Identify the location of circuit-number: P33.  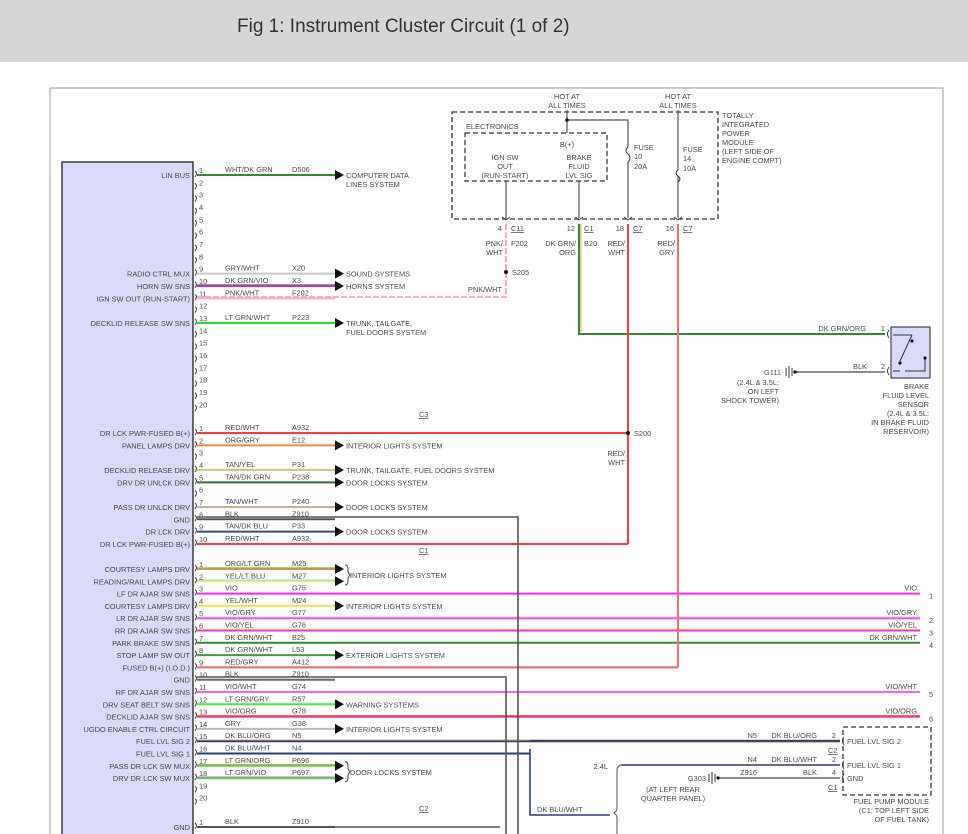
(298, 526).